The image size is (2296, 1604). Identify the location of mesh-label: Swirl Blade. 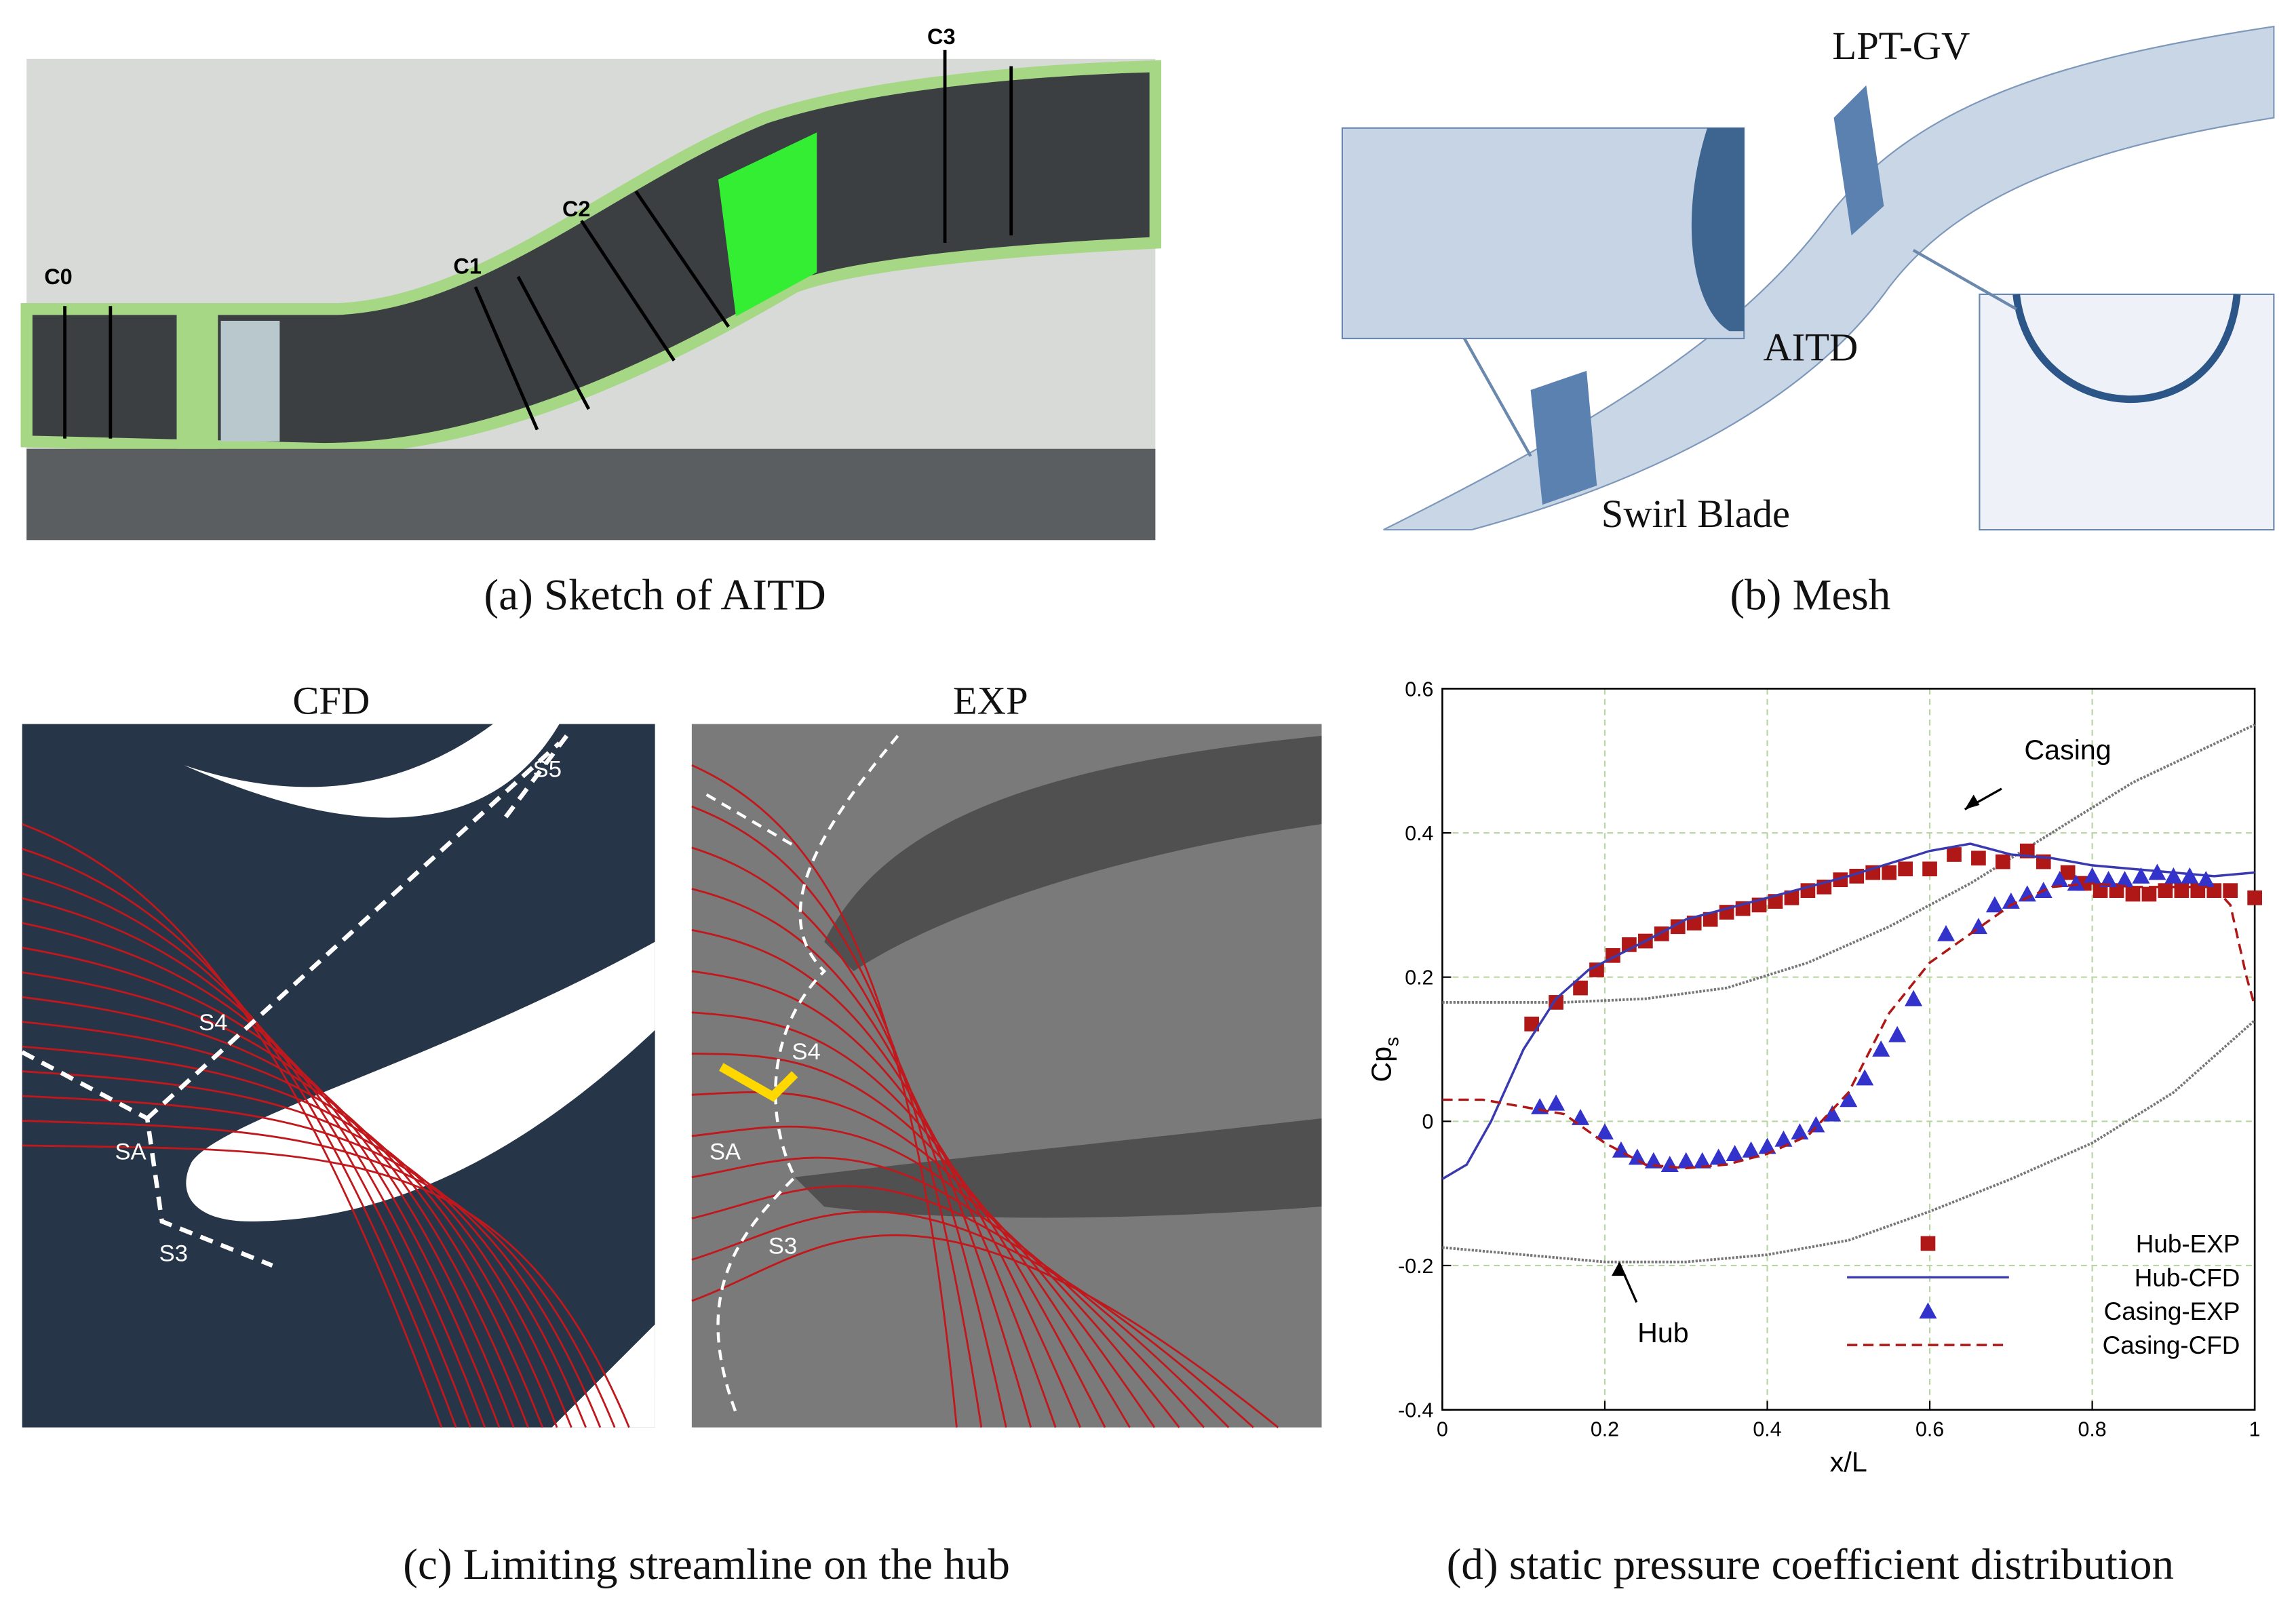
(1695, 514).